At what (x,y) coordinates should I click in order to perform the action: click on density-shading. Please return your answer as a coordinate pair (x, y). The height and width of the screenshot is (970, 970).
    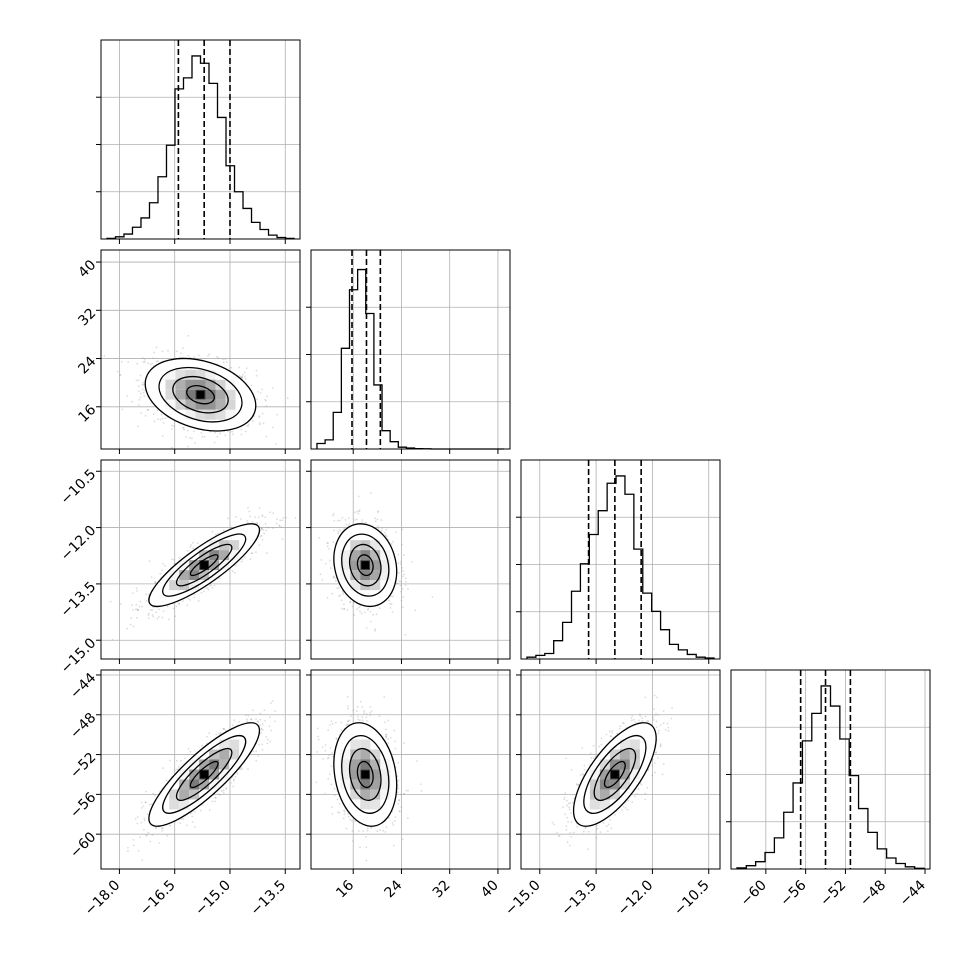
    Looking at the image, I should click on (204, 774).